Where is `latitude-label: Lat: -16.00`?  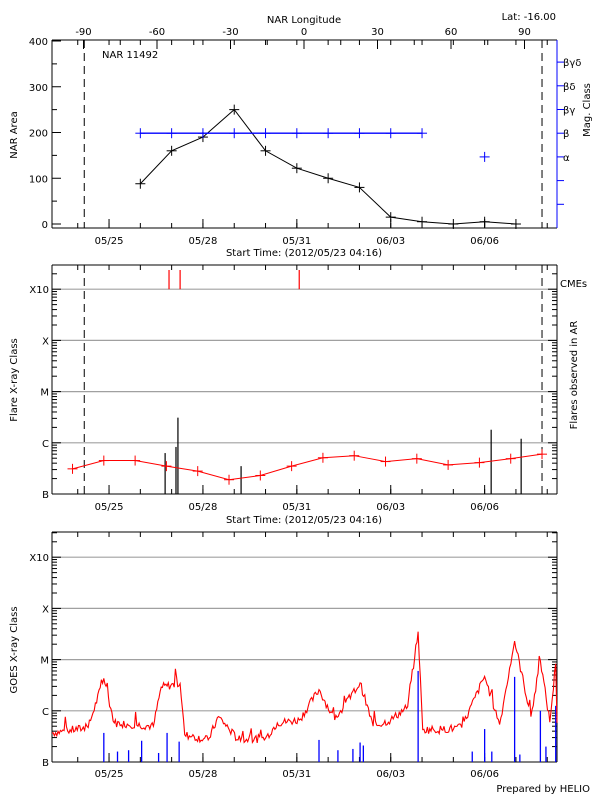
latitude-label: Lat: -16.00 is located at coordinates (529, 17).